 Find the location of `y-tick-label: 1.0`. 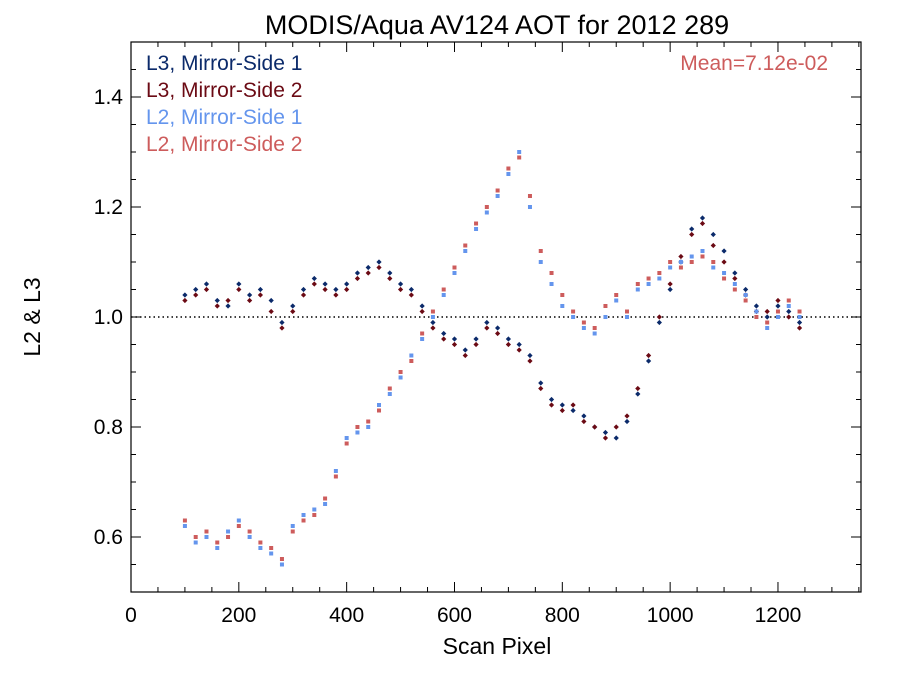

y-tick-label: 1.0 is located at coordinates (108, 317).